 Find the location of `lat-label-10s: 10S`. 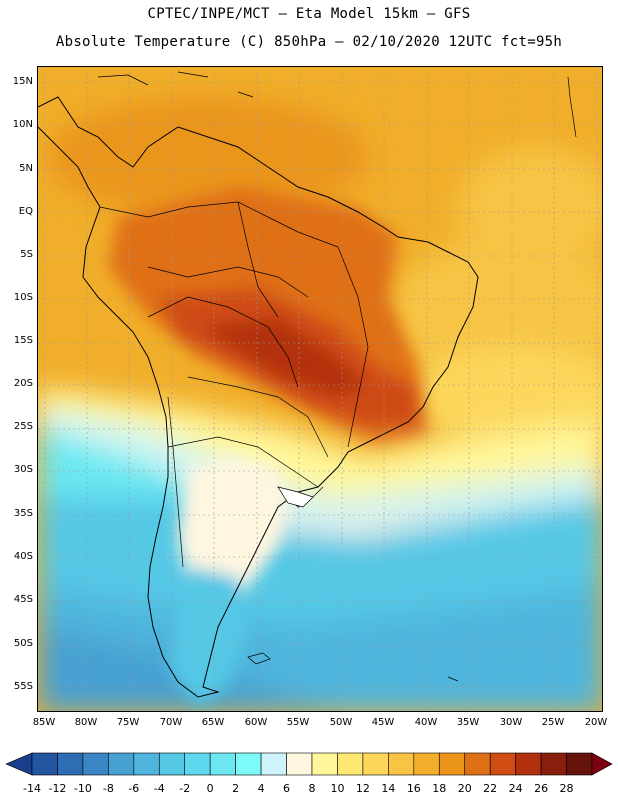

lat-label-10s: 10S is located at coordinates (23, 297).